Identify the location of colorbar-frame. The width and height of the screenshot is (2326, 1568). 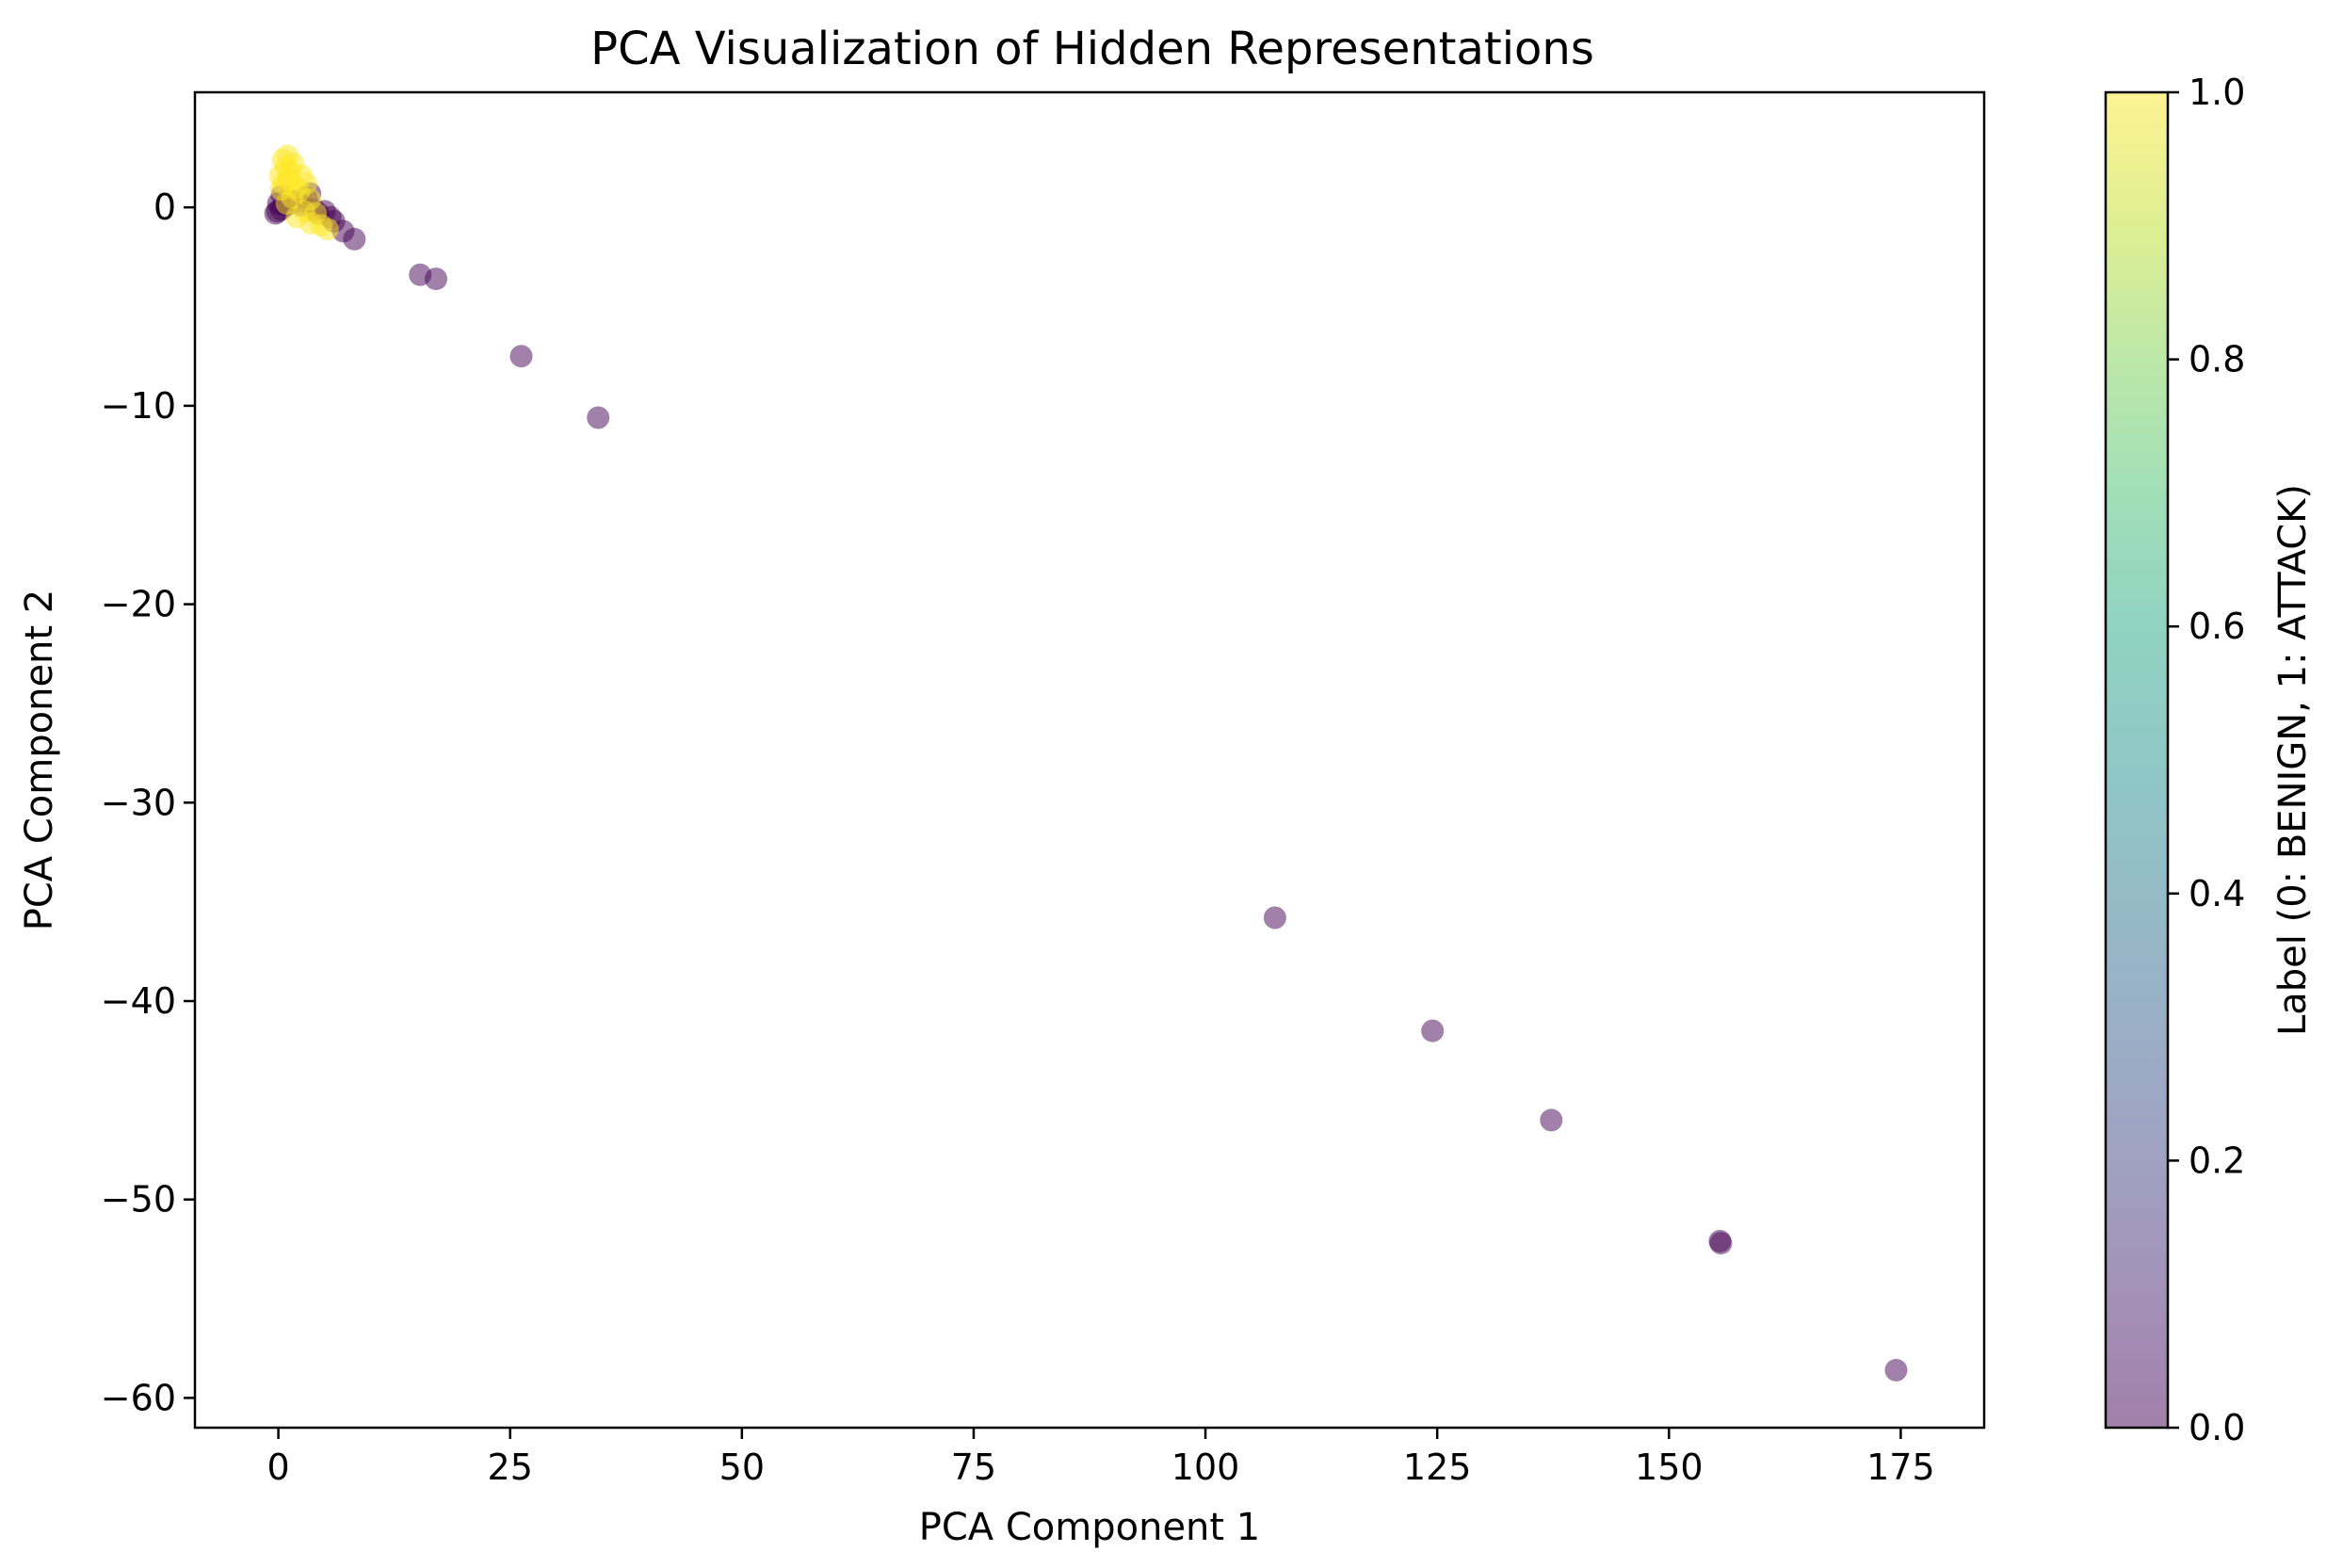
(2137, 760).